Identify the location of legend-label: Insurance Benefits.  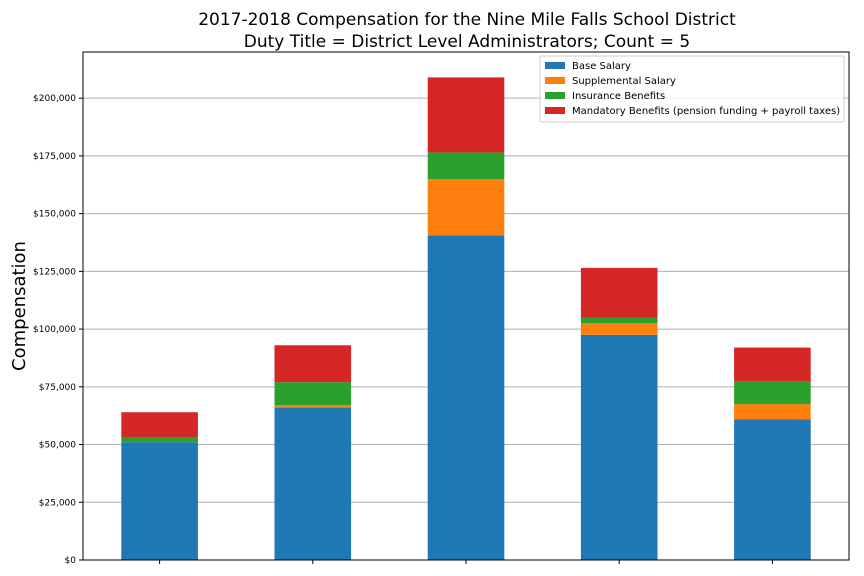
(618, 96).